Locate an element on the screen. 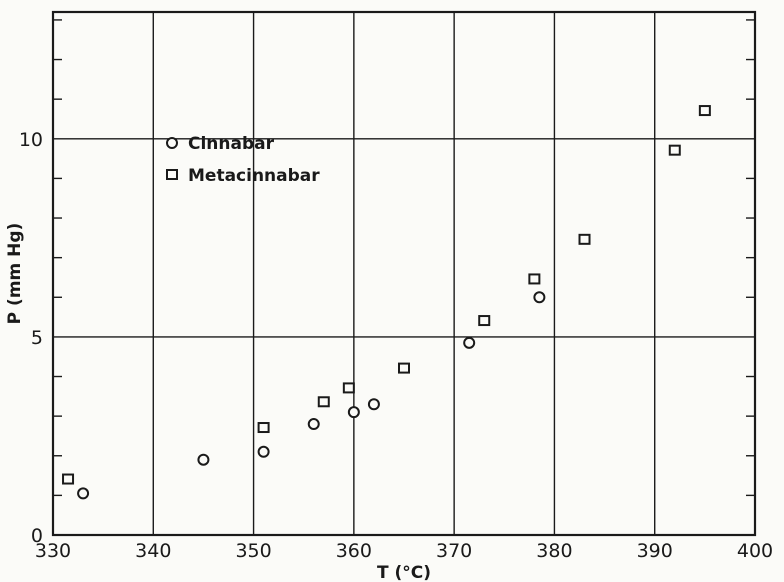 The image size is (784, 582). legend-label: Cinnabar is located at coordinates (231, 144).